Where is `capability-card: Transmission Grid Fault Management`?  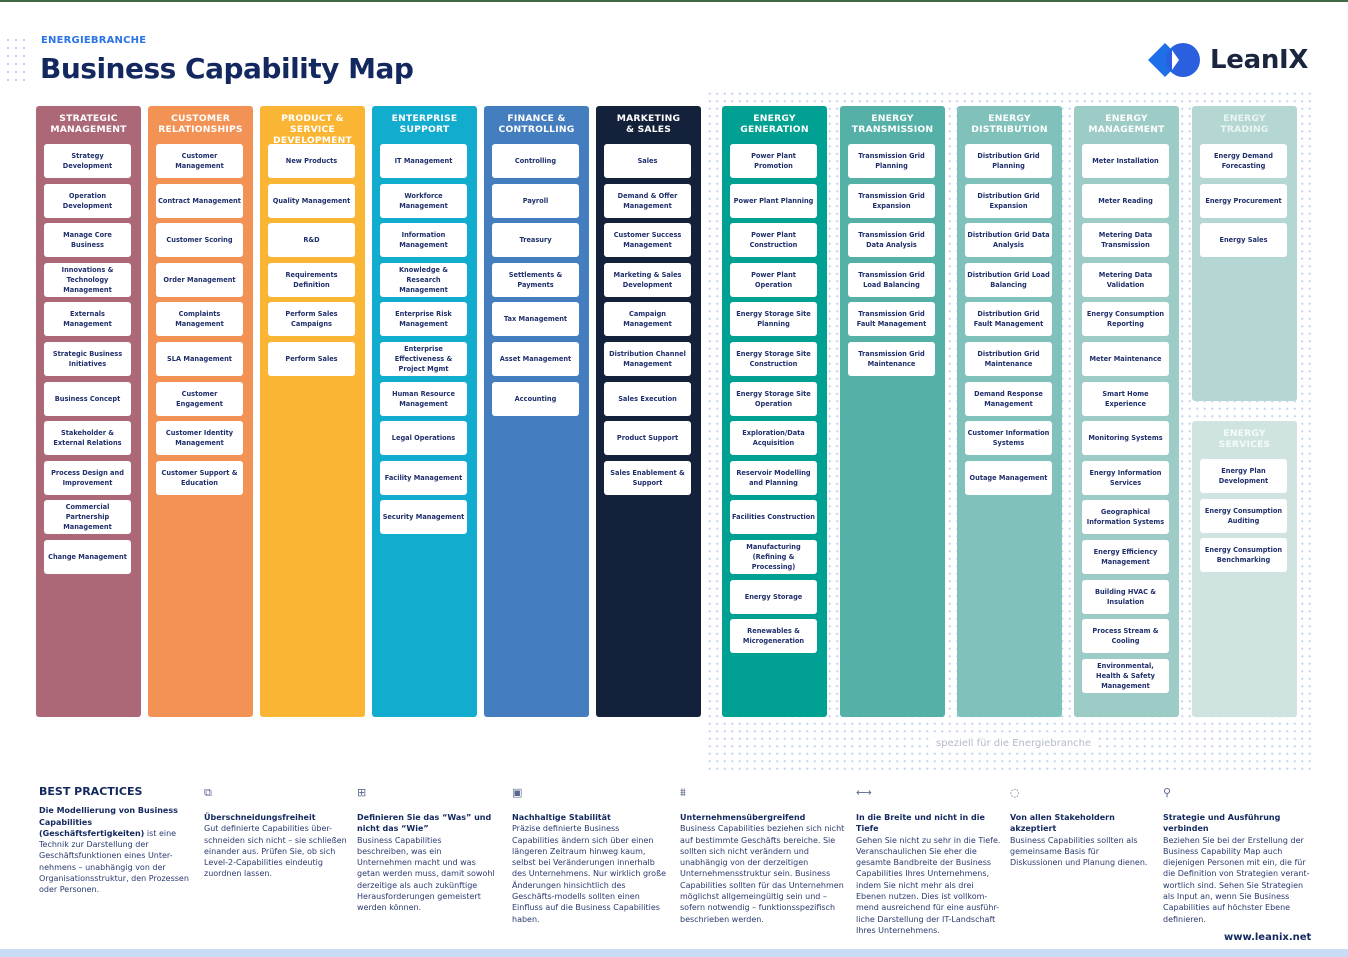 capability-card: Transmission Grid Fault Management is located at coordinates (891, 319).